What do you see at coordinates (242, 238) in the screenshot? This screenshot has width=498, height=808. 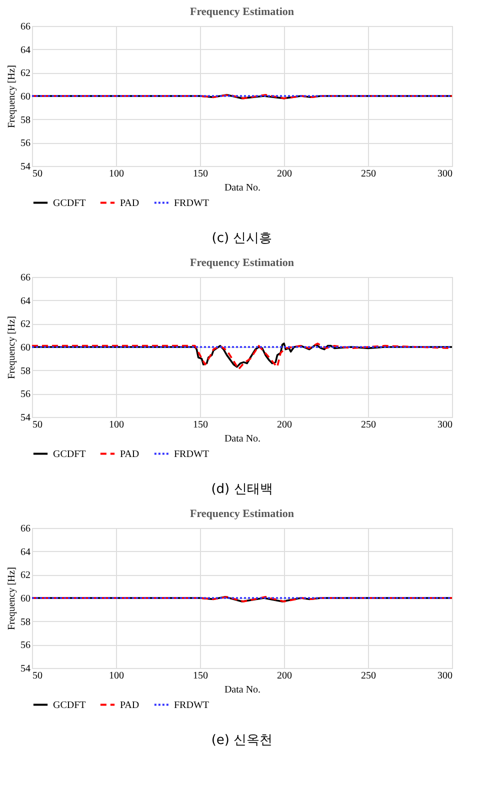 I see `text: (c) 신시흥` at bounding box center [242, 238].